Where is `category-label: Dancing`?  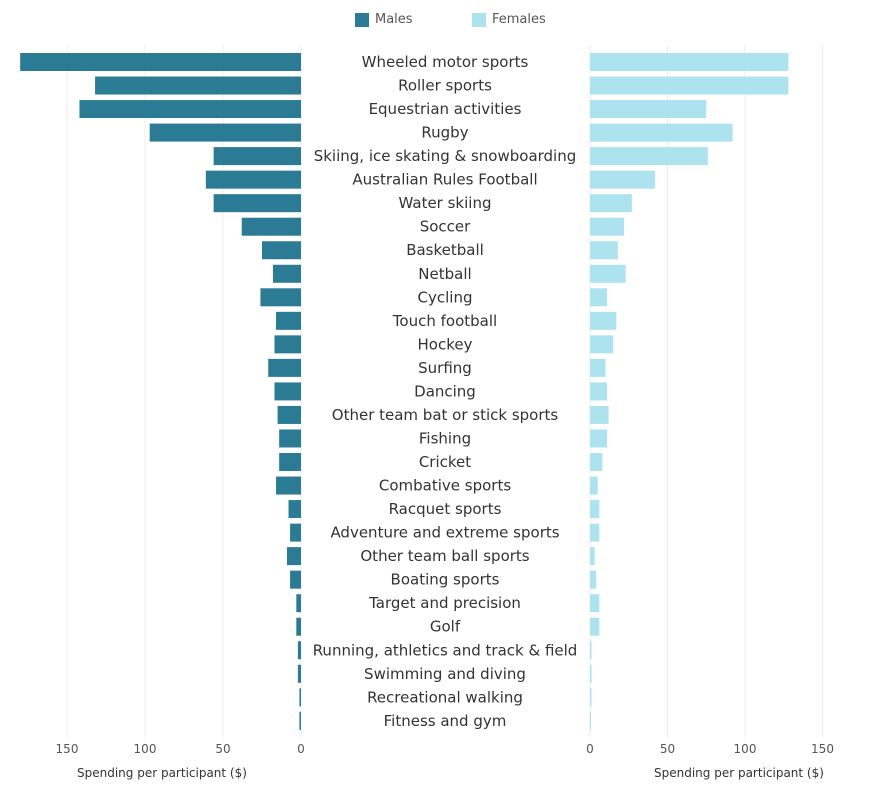
category-label: Dancing is located at coordinates (445, 391).